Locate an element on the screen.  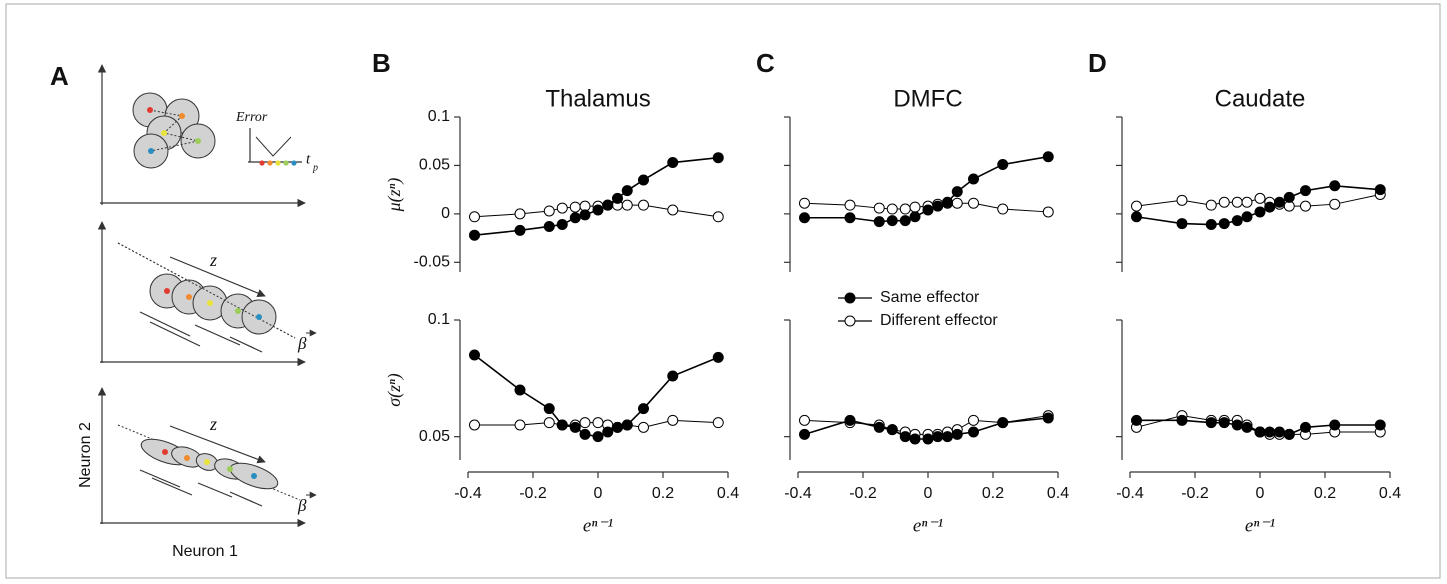
tp-subscript: p is located at coordinates (315, 167).